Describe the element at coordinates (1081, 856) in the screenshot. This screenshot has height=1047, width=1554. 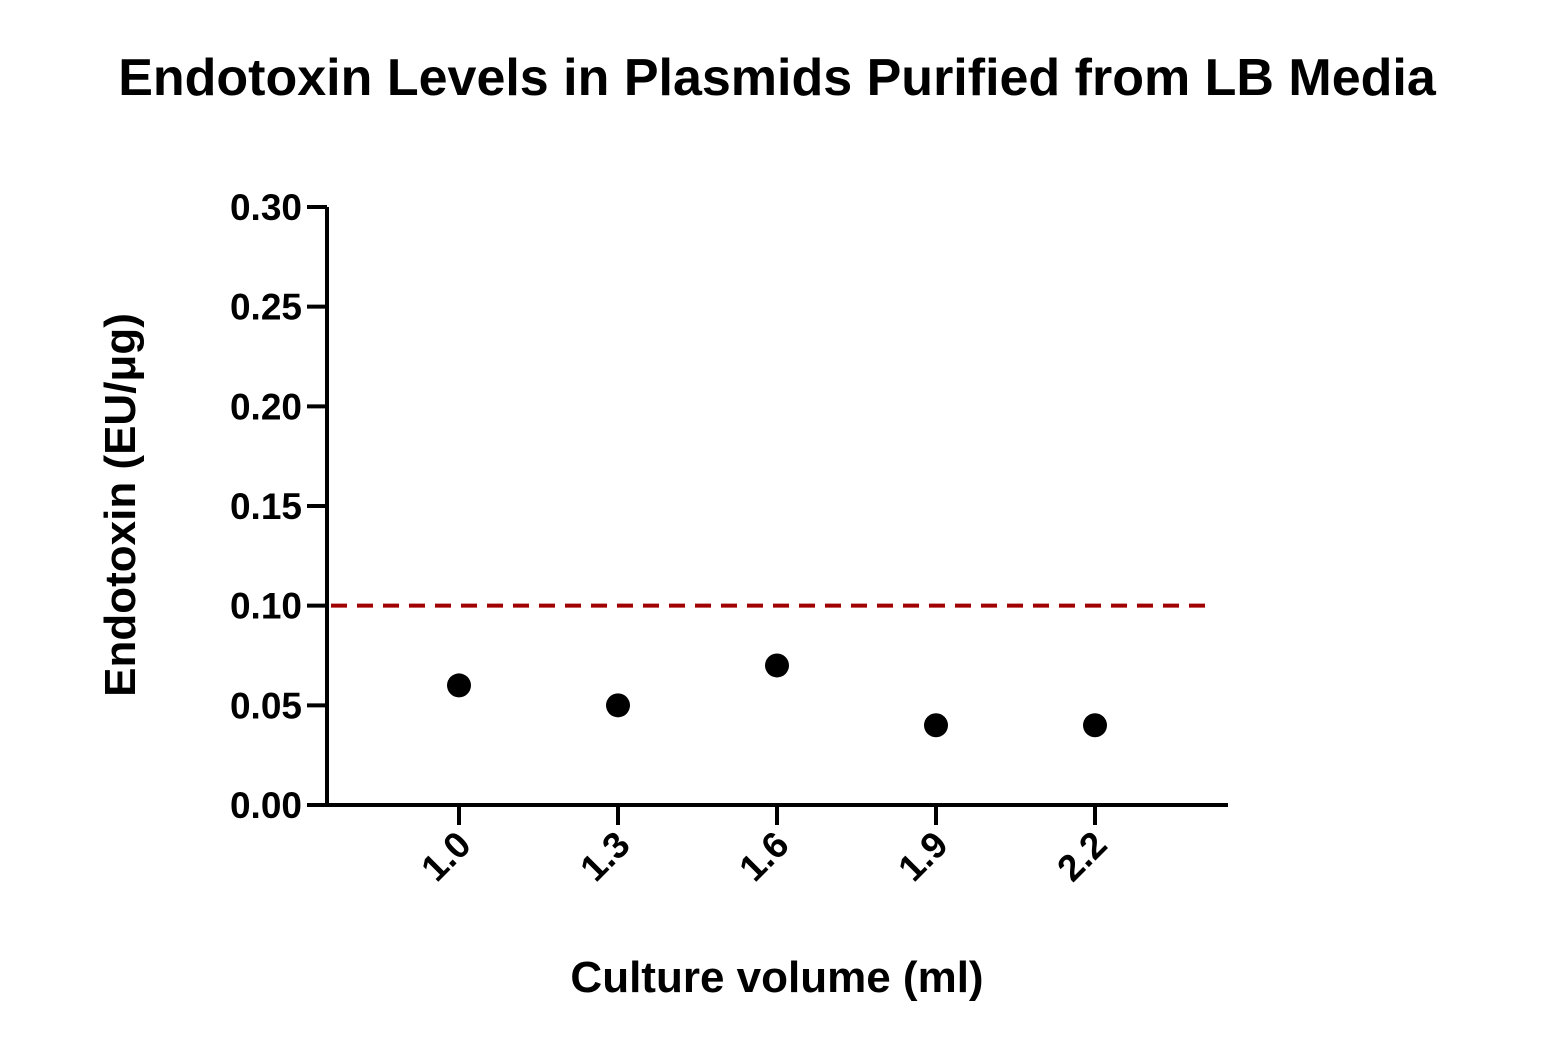
I see `x-tick-label: 2.2` at that location.